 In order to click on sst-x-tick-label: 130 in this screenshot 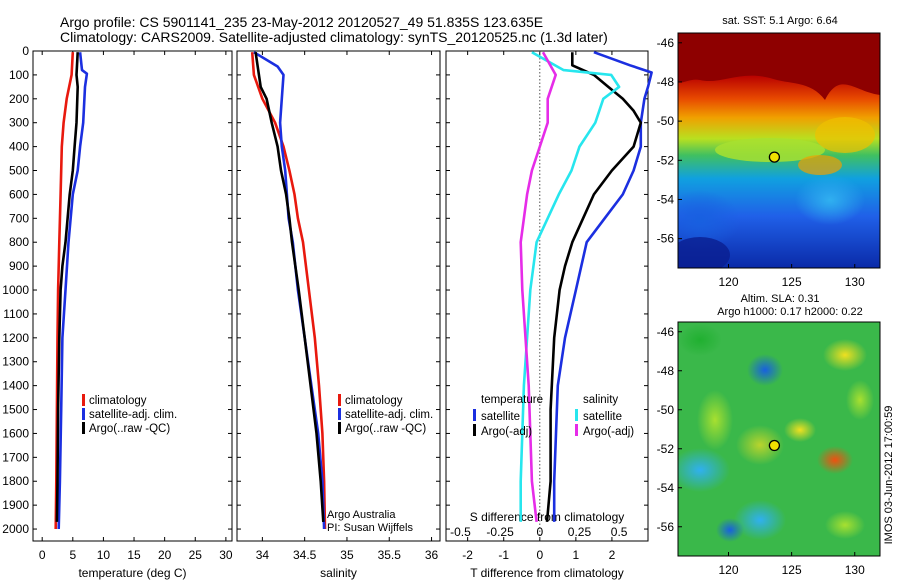, I will do `click(855, 282)`.